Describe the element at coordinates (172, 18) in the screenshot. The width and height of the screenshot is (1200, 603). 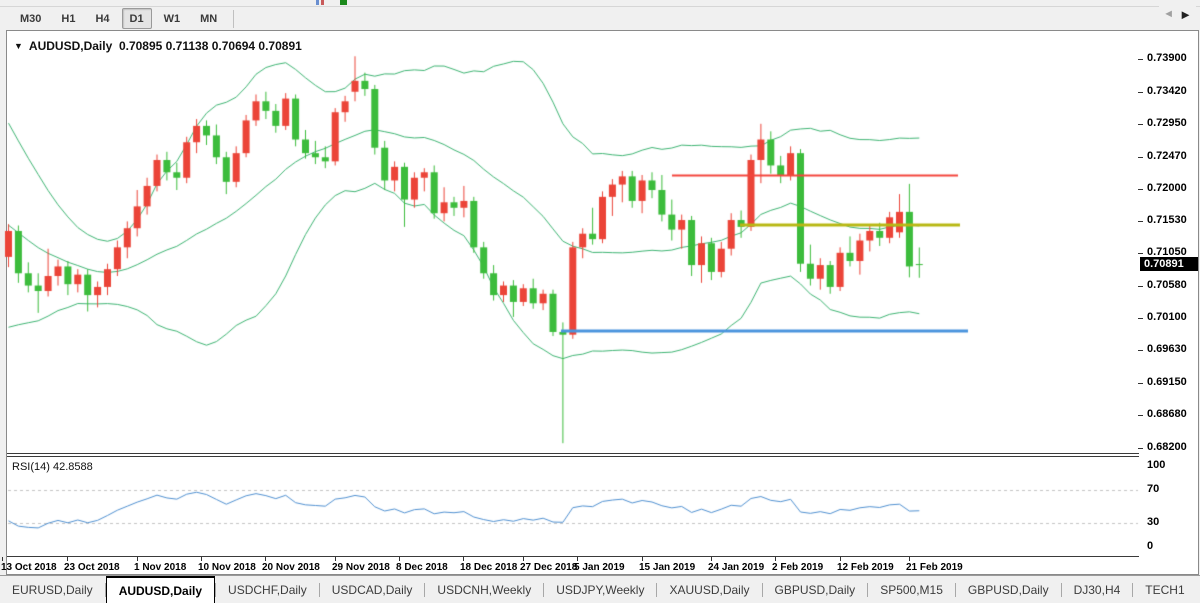
I see `timeframe-button-w1: W1` at that location.